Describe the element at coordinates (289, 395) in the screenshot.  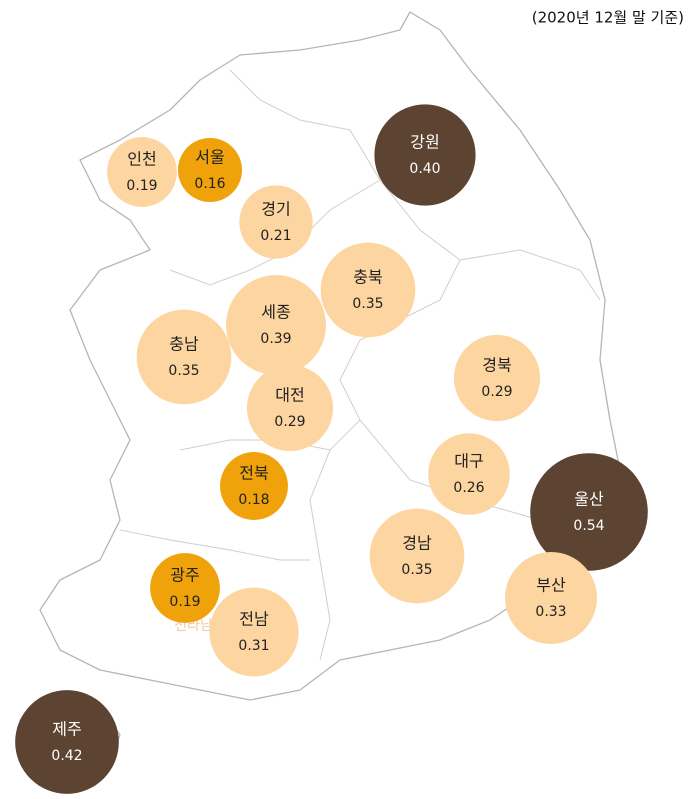
I see `region-name: 대전` at that location.